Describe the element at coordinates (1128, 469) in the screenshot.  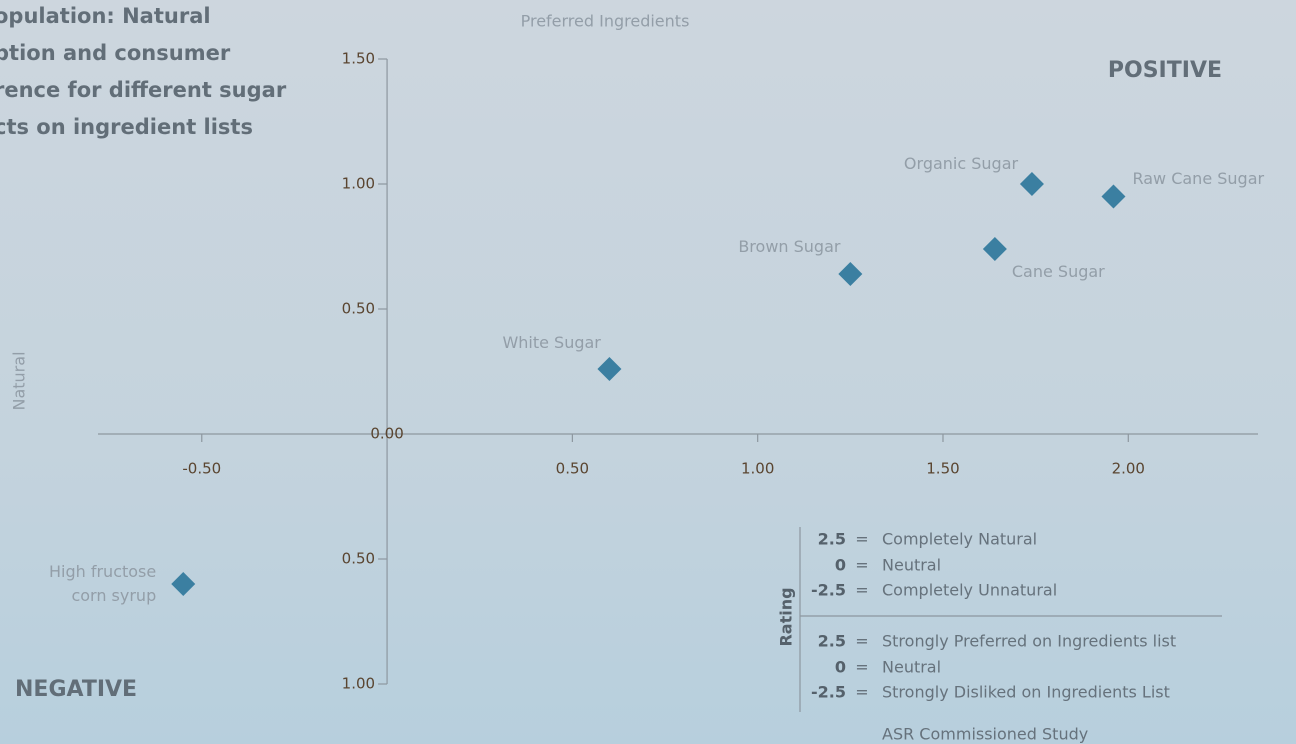
I see `x-tick-label: 2.00` at that location.